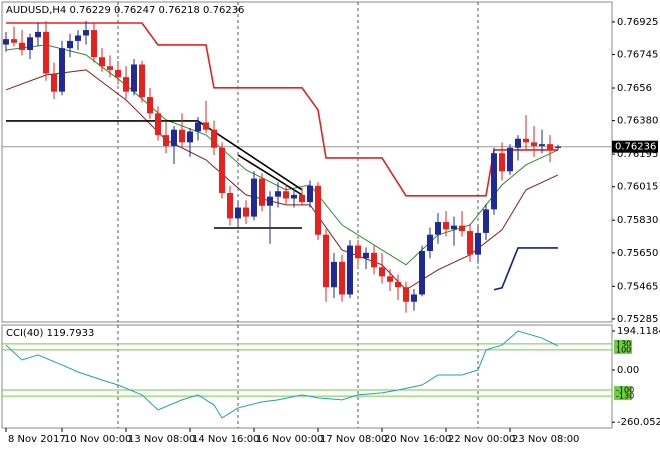 Image resolution: width=660 pixels, height=450 pixels. Describe the element at coordinates (635, 147) in the screenshot. I see `last-price-label: 0.76236` at that location.